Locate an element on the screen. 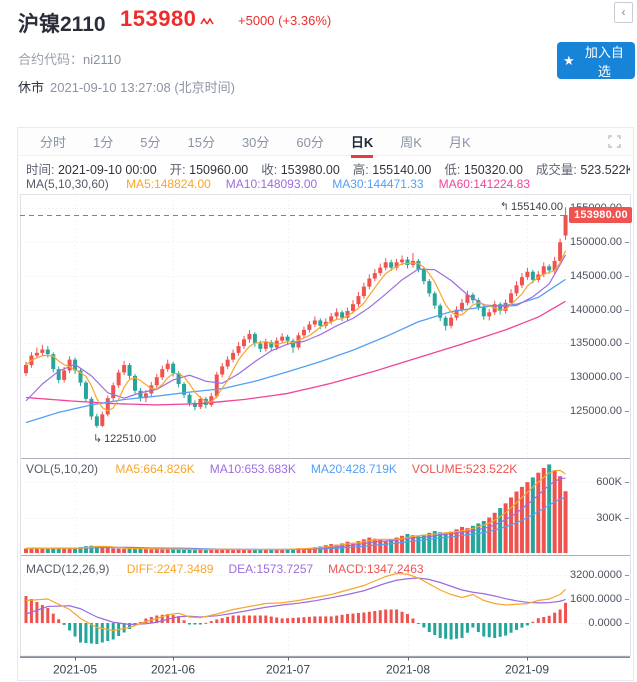  vol-legend-item-0: MA5:664.826K is located at coordinates (155, 469).